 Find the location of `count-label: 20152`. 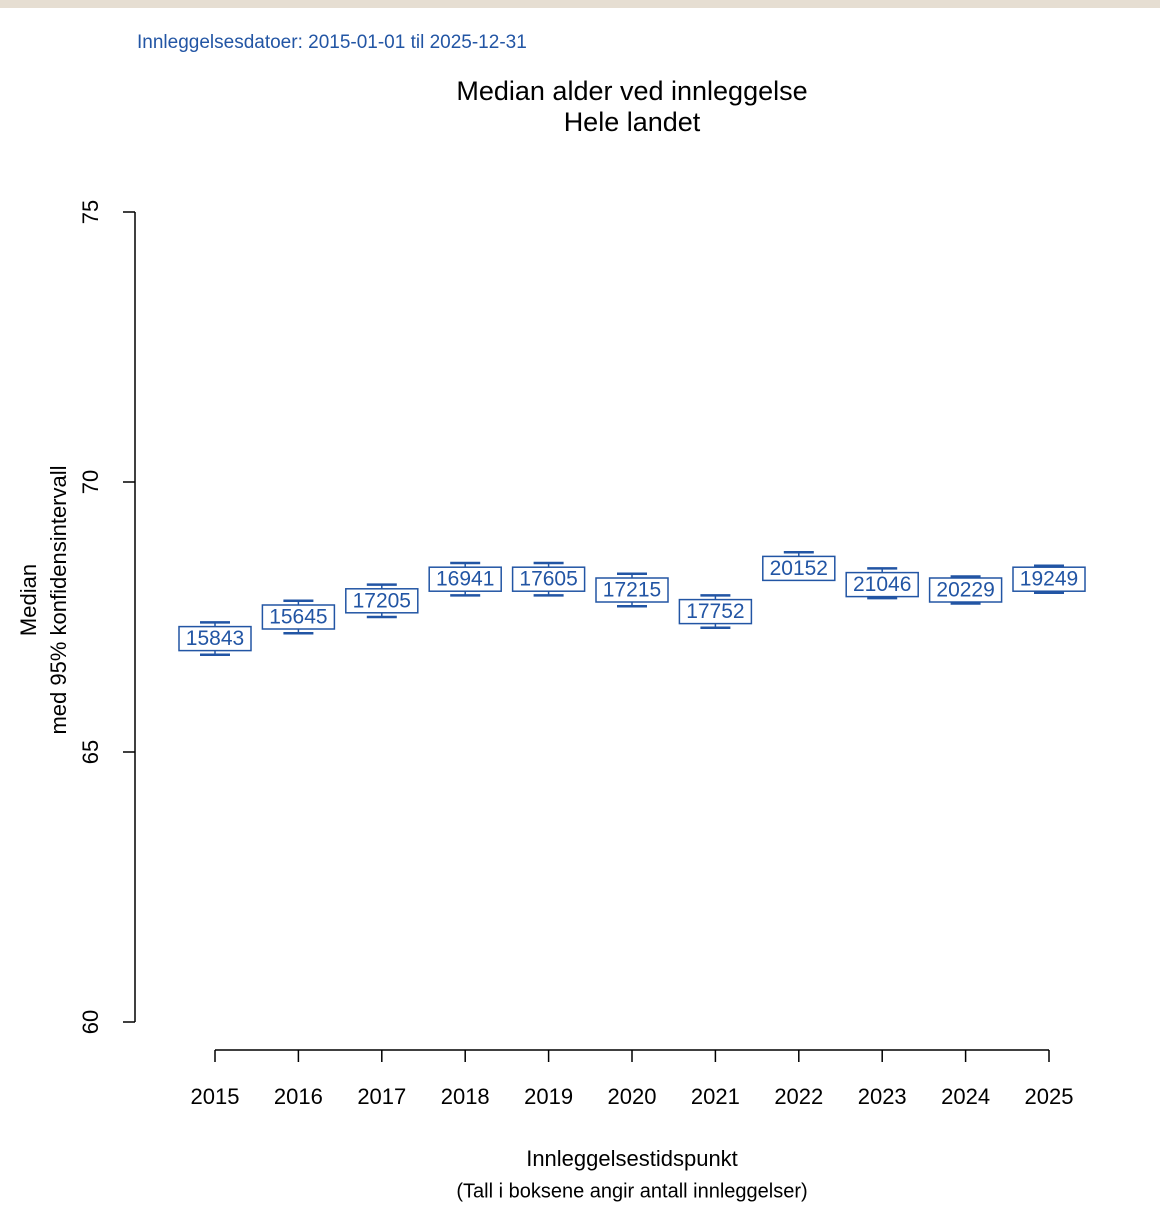

count-label: 20152 is located at coordinates (799, 568).